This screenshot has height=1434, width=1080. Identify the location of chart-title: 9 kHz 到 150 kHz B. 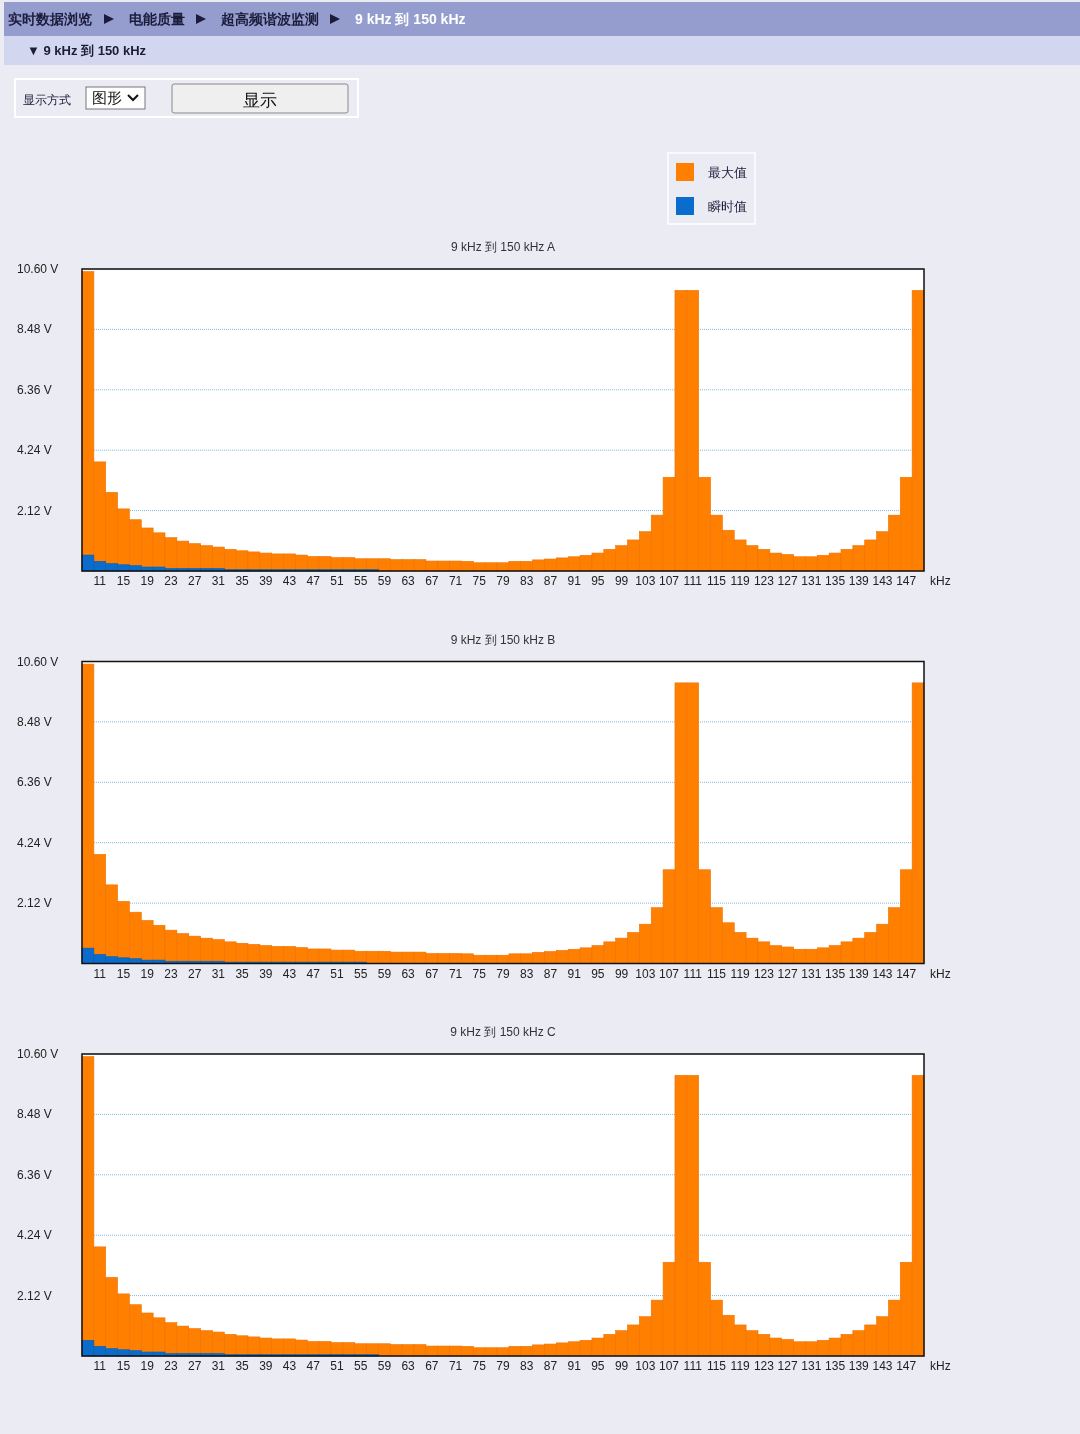
(503, 639).